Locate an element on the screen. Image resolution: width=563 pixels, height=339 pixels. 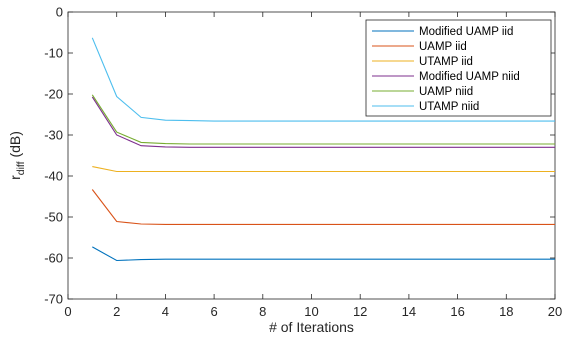
x-tick-label: 20 is located at coordinates (555, 311).